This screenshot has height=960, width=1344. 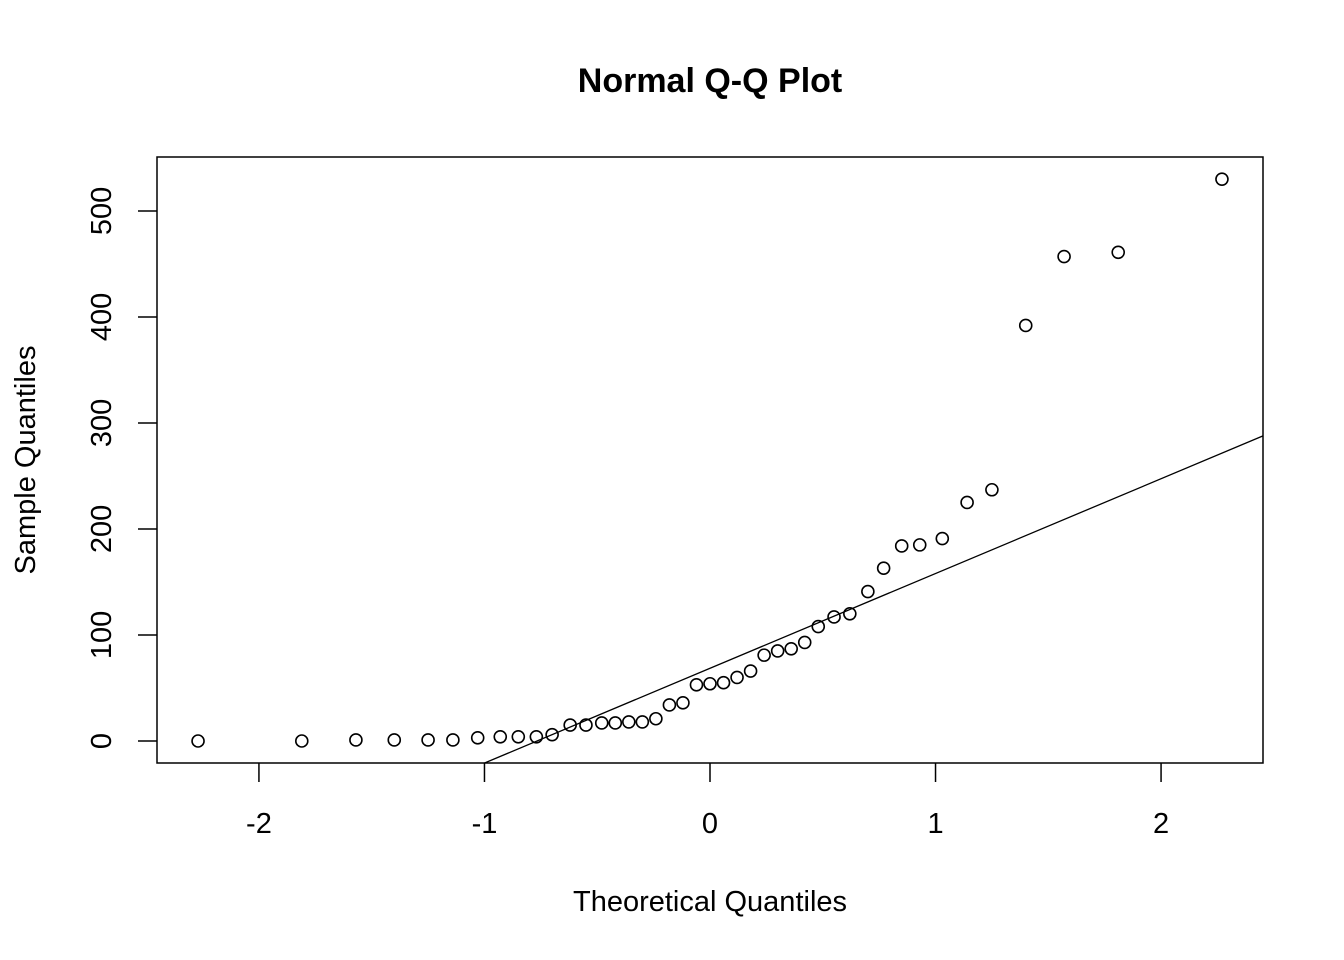 I want to click on x-axis-label: Theoretical Quantiles, so click(x=710, y=902).